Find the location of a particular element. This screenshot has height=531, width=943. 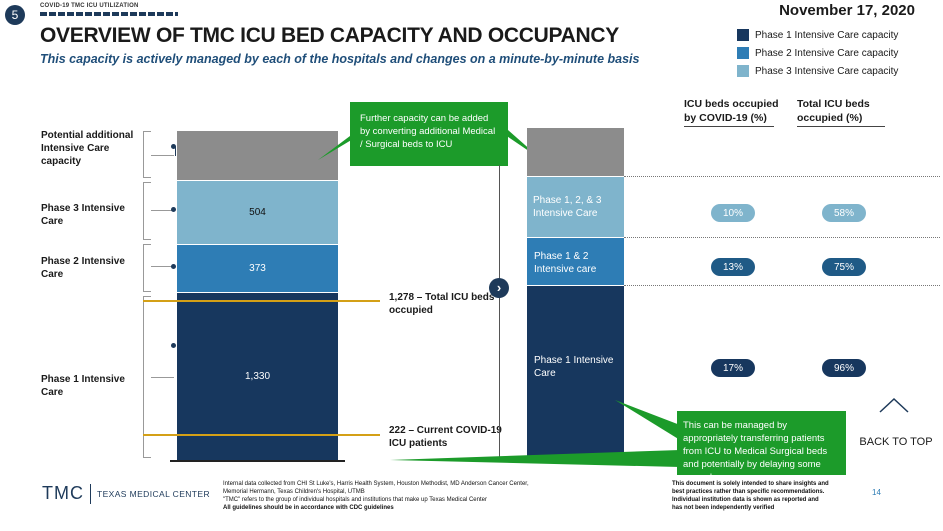

column-header-covid: ICU beds occupied by COVID-19 (%) is located at coordinates (731, 111).